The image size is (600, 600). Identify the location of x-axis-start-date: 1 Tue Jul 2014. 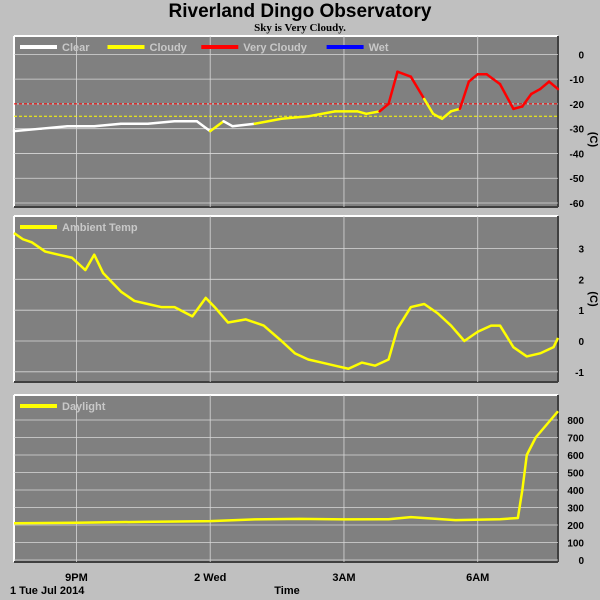
(47, 591).